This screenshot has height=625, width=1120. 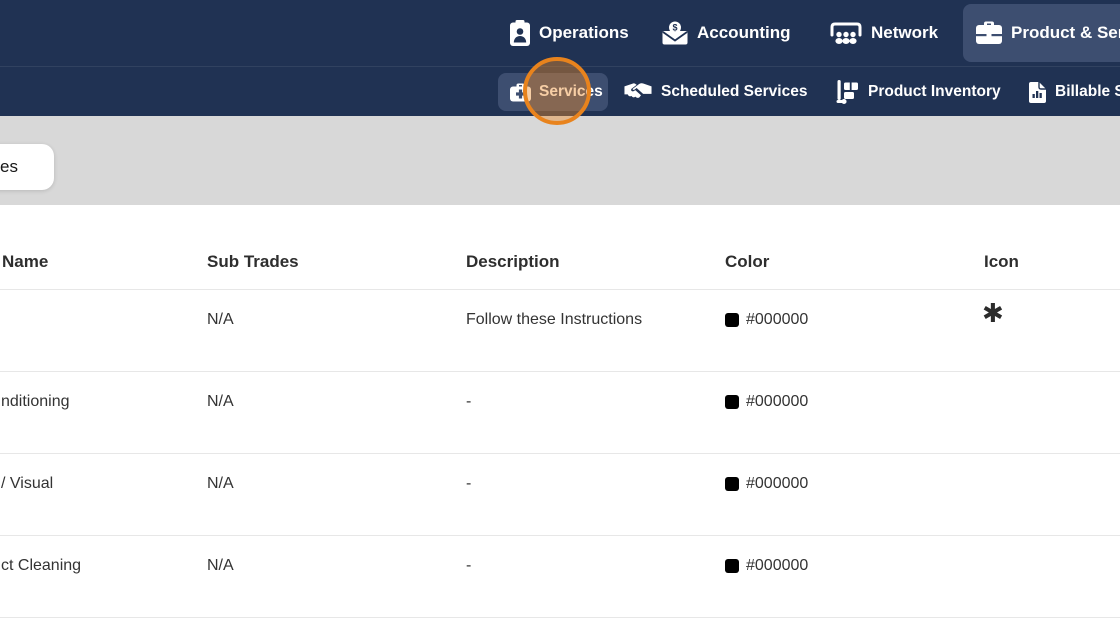 What do you see at coordinates (638, 92) in the screenshot?
I see `handshake-icon` at bounding box center [638, 92].